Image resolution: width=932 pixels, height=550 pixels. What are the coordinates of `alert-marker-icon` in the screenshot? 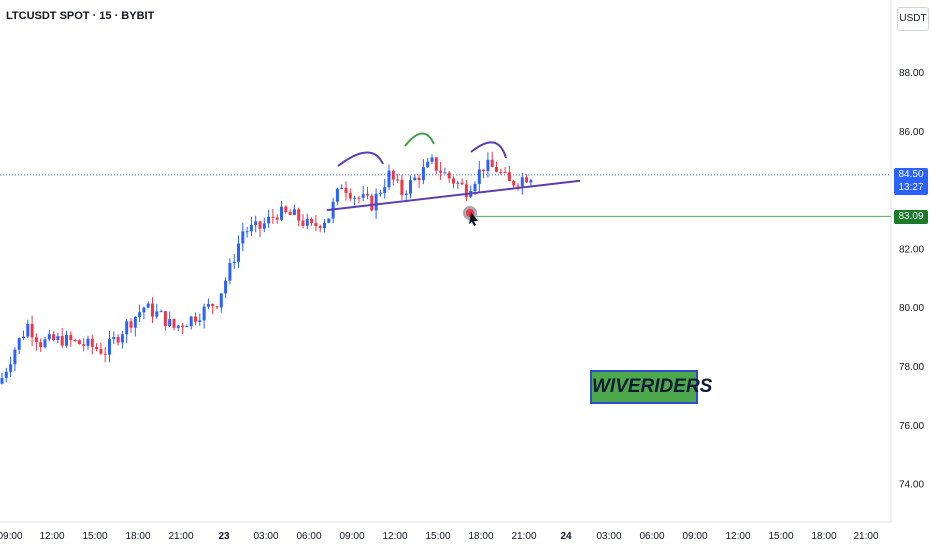 It's located at (470, 216).